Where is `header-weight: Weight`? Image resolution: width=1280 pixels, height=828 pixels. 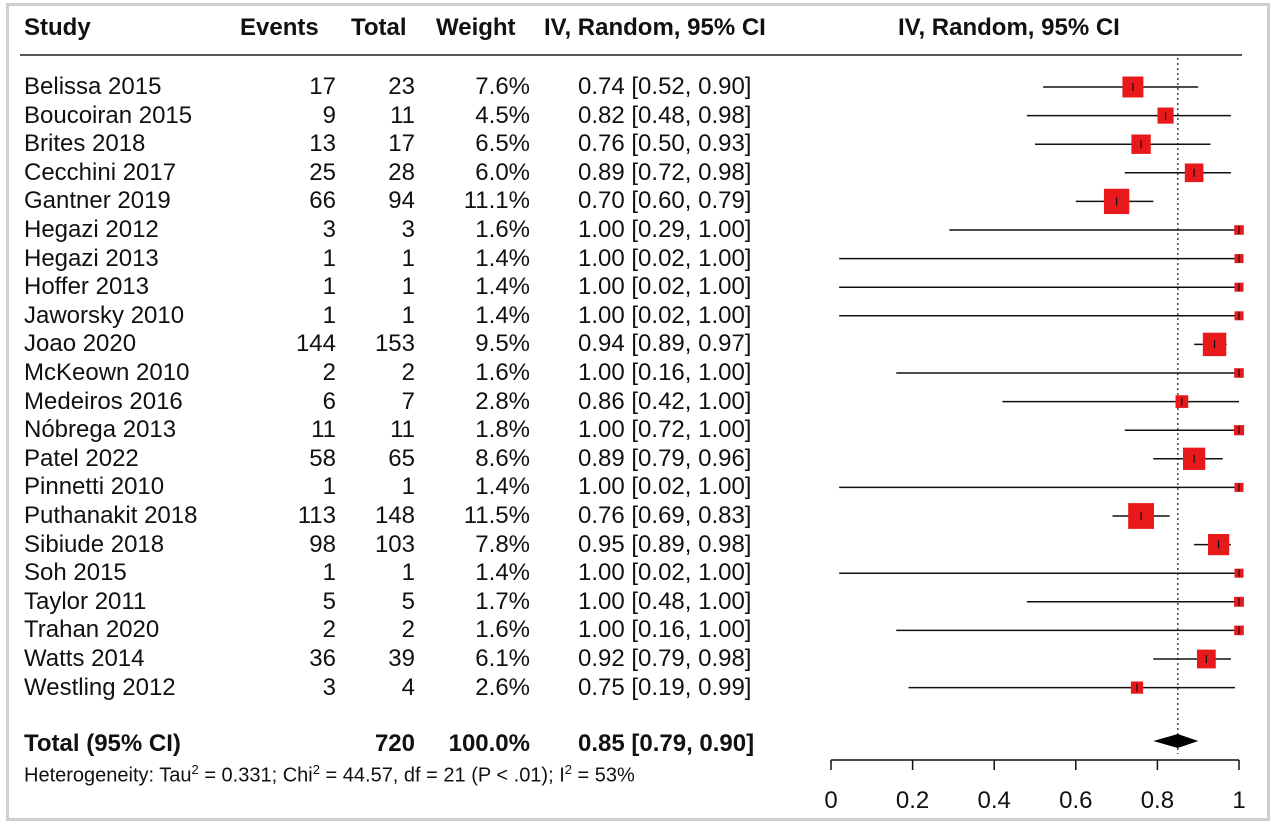
header-weight: Weight is located at coordinates (476, 27).